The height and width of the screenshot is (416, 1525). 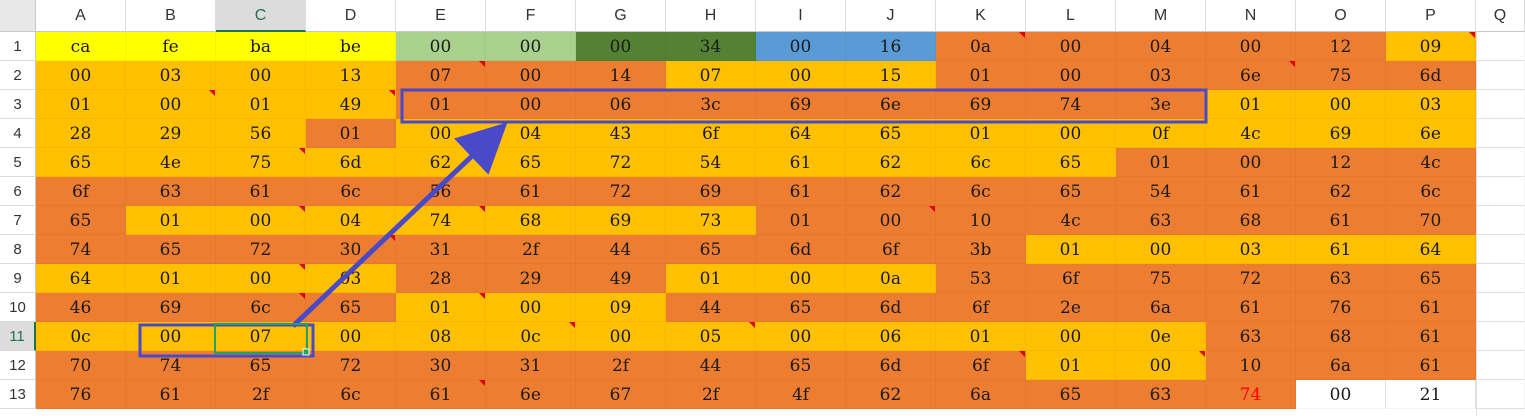 I want to click on cell-c11: 07, so click(x=261, y=336).